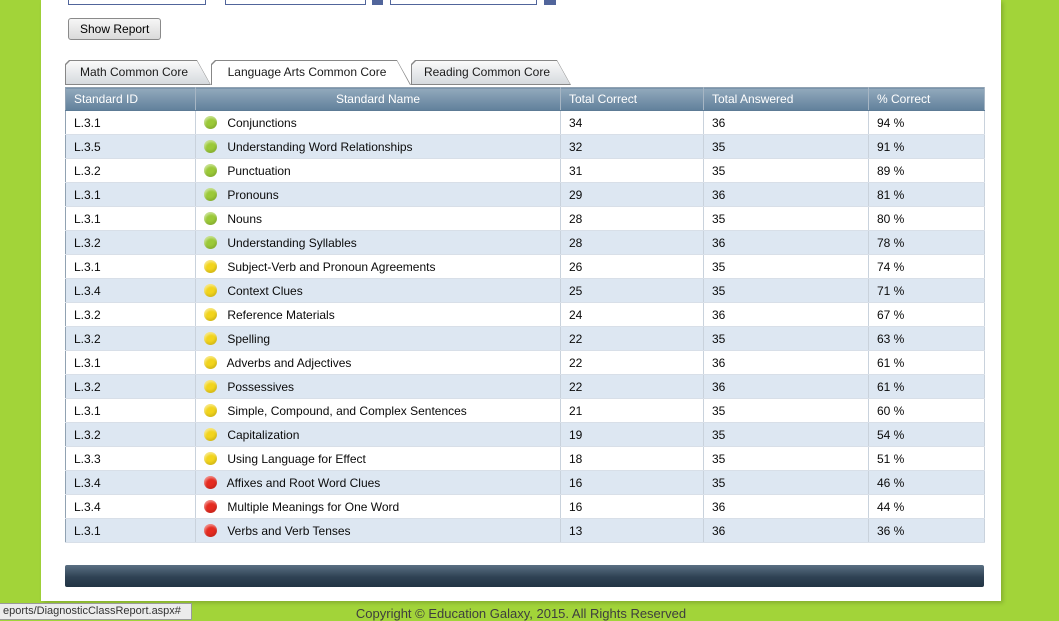  What do you see at coordinates (378, 266) in the screenshot?
I see `standard-name-cell: Subject-Verb and Pronoun Agreements` at bounding box center [378, 266].